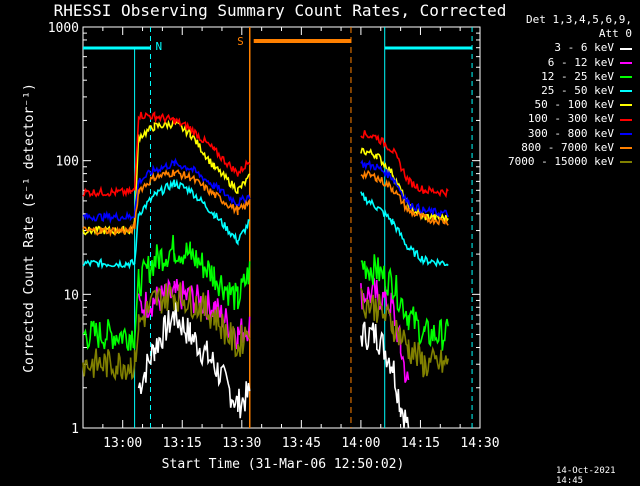 The image size is (640, 486). I want to click on x-tick-label: 14:30, so click(479, 443).